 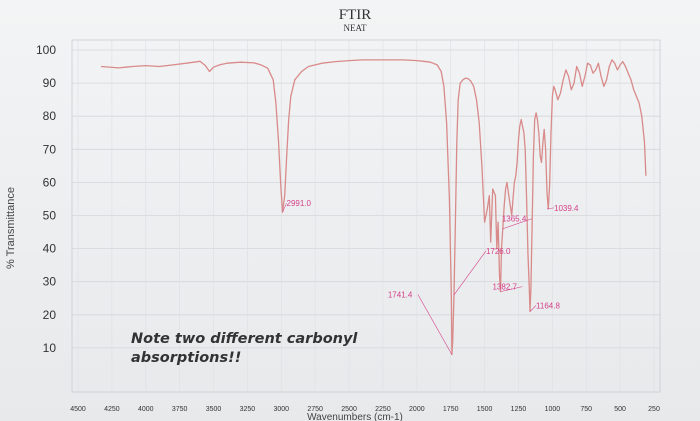 I want to click on x-tick-label: 2500, so click(x=349, y=409).